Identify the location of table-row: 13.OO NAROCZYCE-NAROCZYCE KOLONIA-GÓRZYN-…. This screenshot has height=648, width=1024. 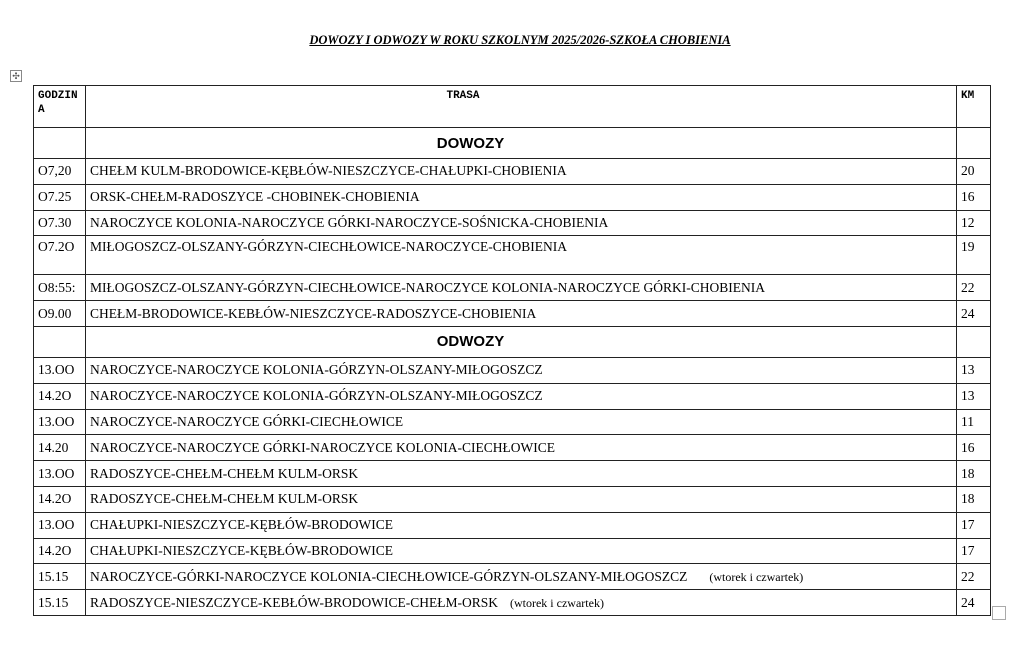
(512, 370).